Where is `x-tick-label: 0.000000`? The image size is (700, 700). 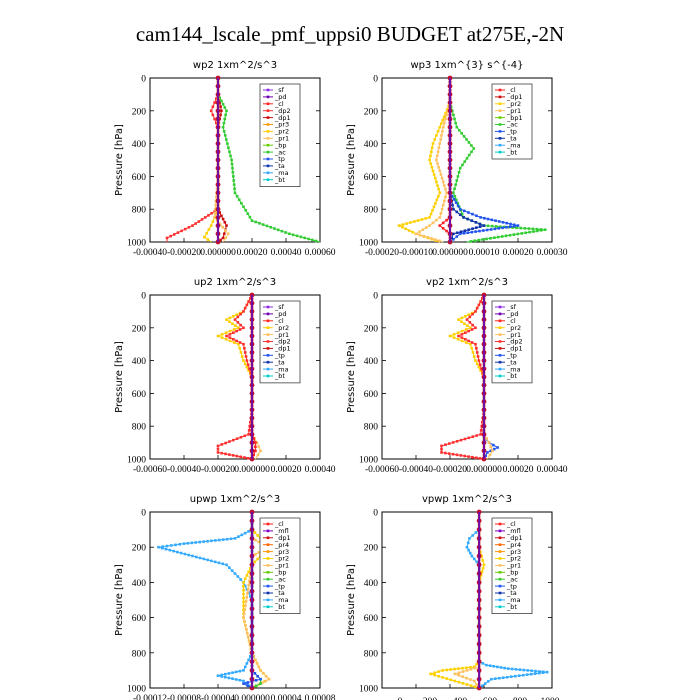 x-tick-label: 0.000000 is located at coordinates (450, 253).